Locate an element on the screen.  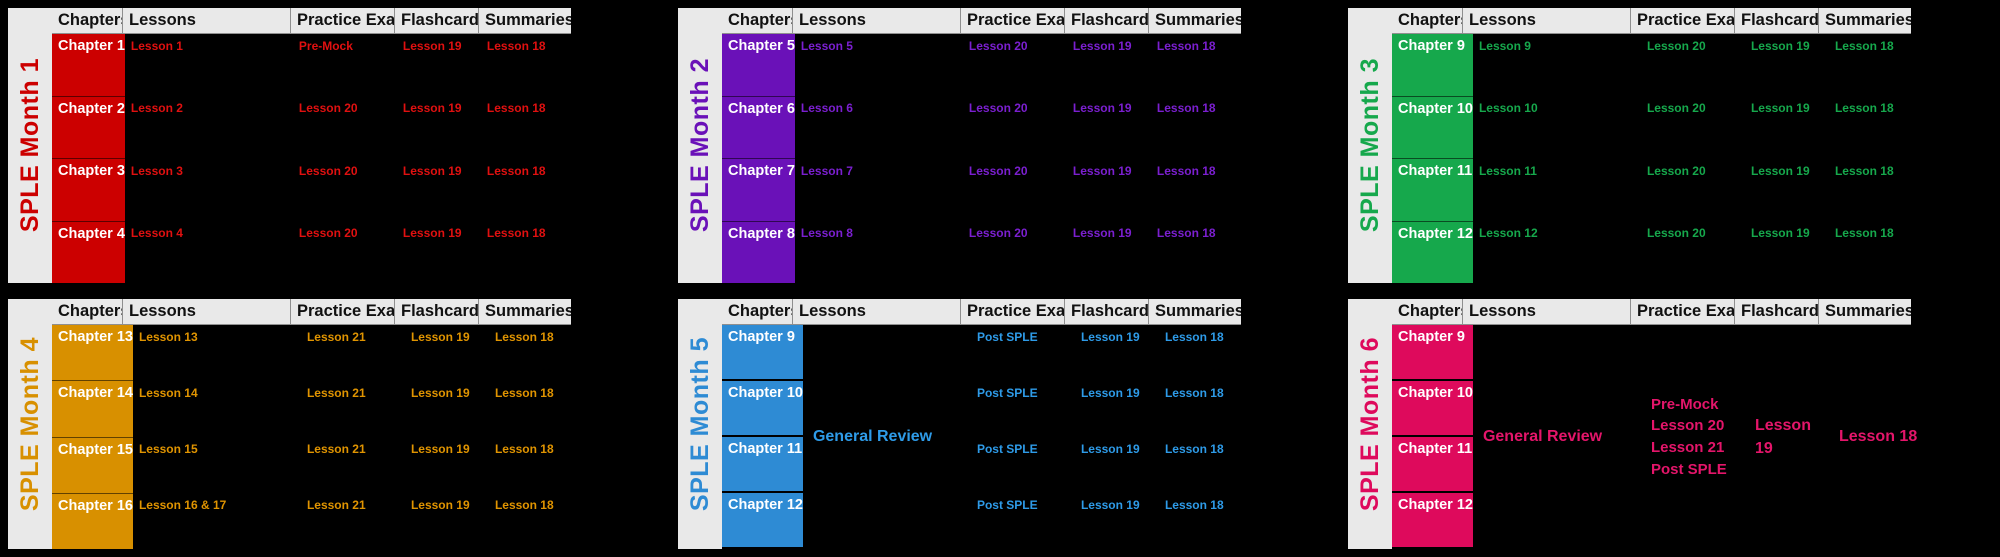
chapter-cell: Chapter 14 is located at coordinates (92, 409).